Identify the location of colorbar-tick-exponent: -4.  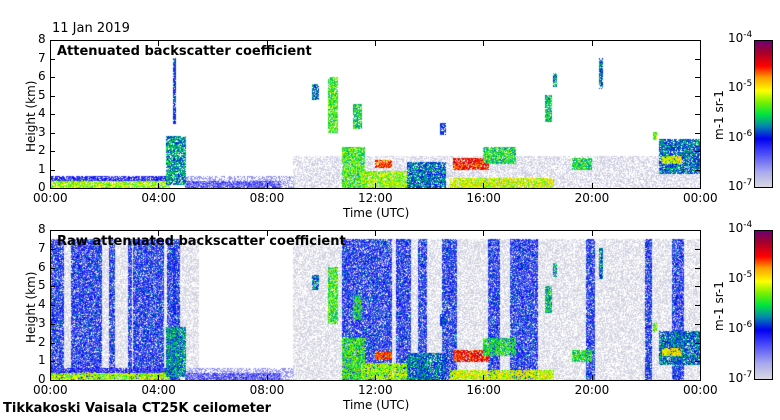
(748, 225).